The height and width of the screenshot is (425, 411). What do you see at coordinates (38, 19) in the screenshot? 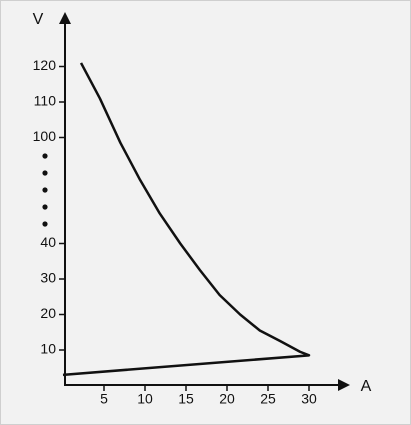
I see `y-axis-label: V` at bounding box center [38, 19].